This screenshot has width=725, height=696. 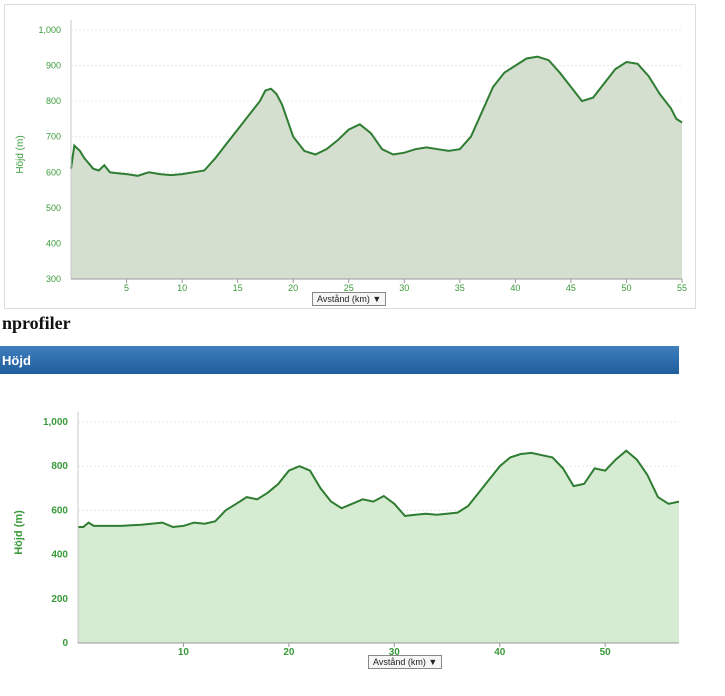 I want to click on x-tick-label: 5, so click(x=126, y=288).